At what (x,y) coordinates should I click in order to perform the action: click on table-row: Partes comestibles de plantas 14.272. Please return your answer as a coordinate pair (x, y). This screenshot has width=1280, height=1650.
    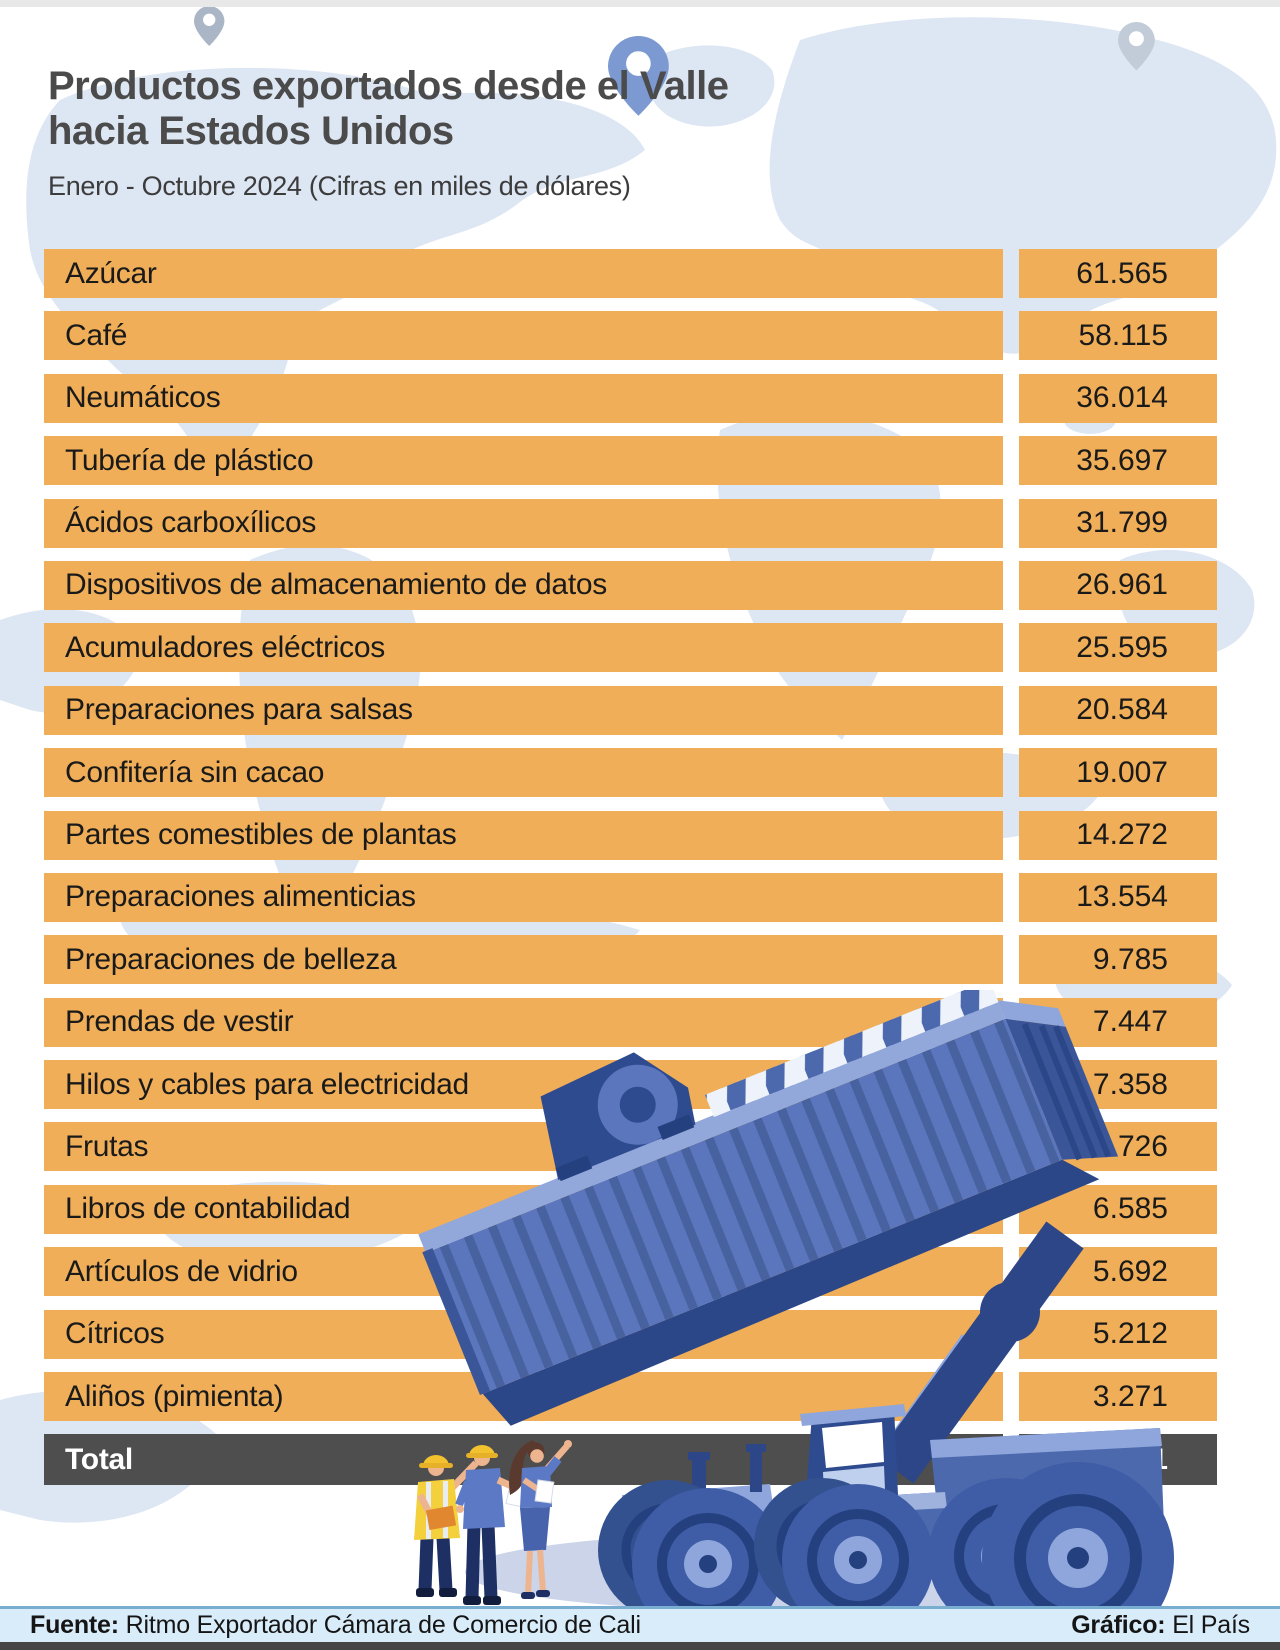
    Looking at the image, I should click on (630, 835).